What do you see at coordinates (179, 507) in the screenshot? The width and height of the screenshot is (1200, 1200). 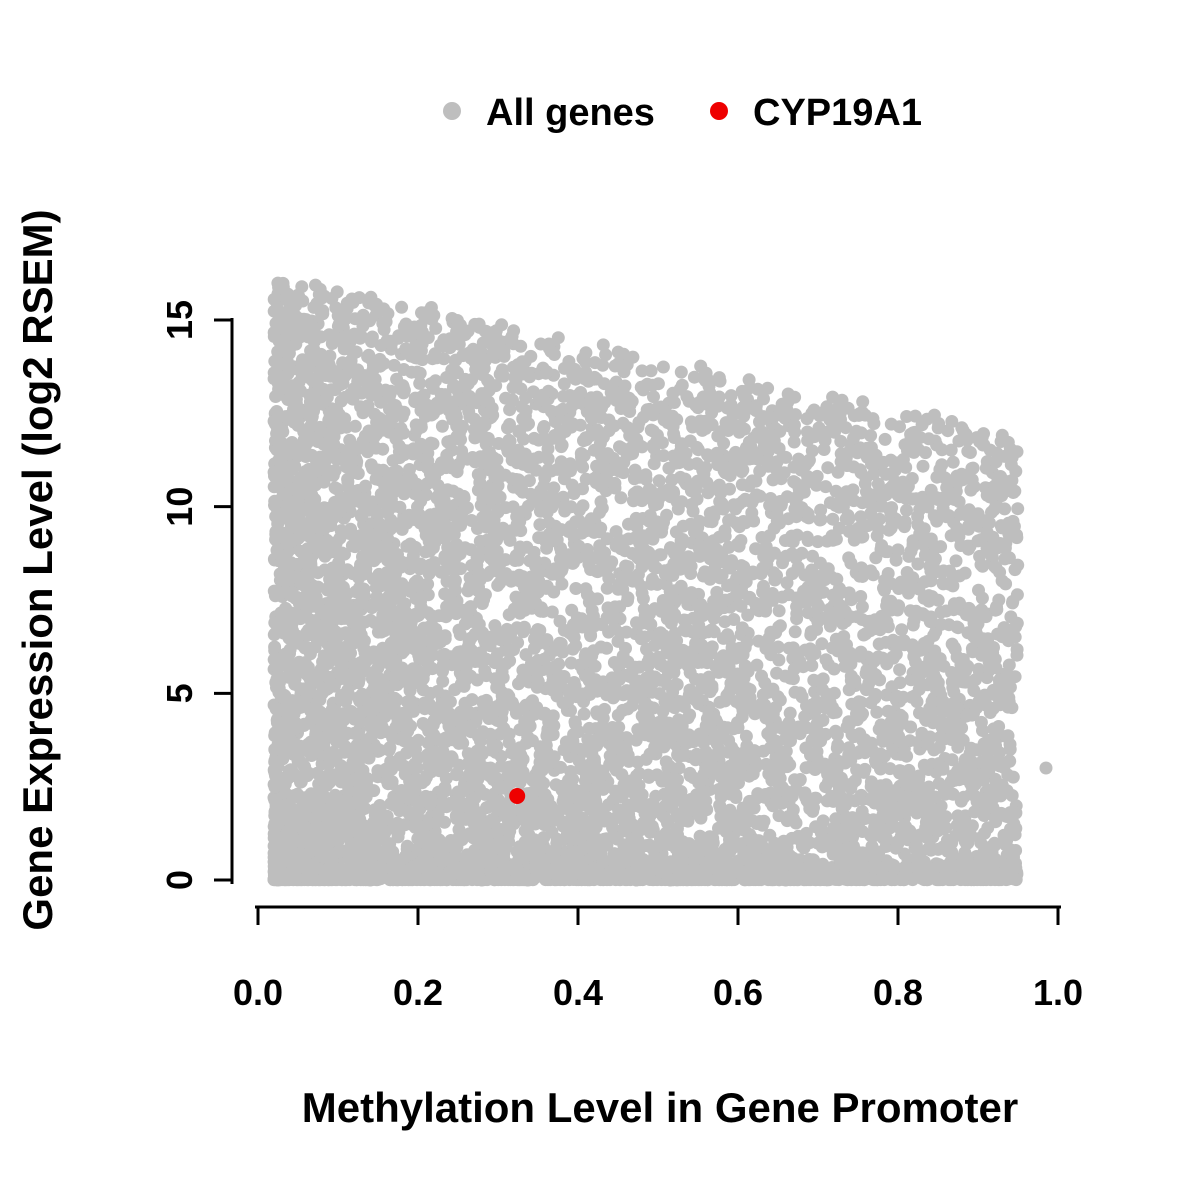 I see `y-tick-label: 10` at bounding box center [179, 507].